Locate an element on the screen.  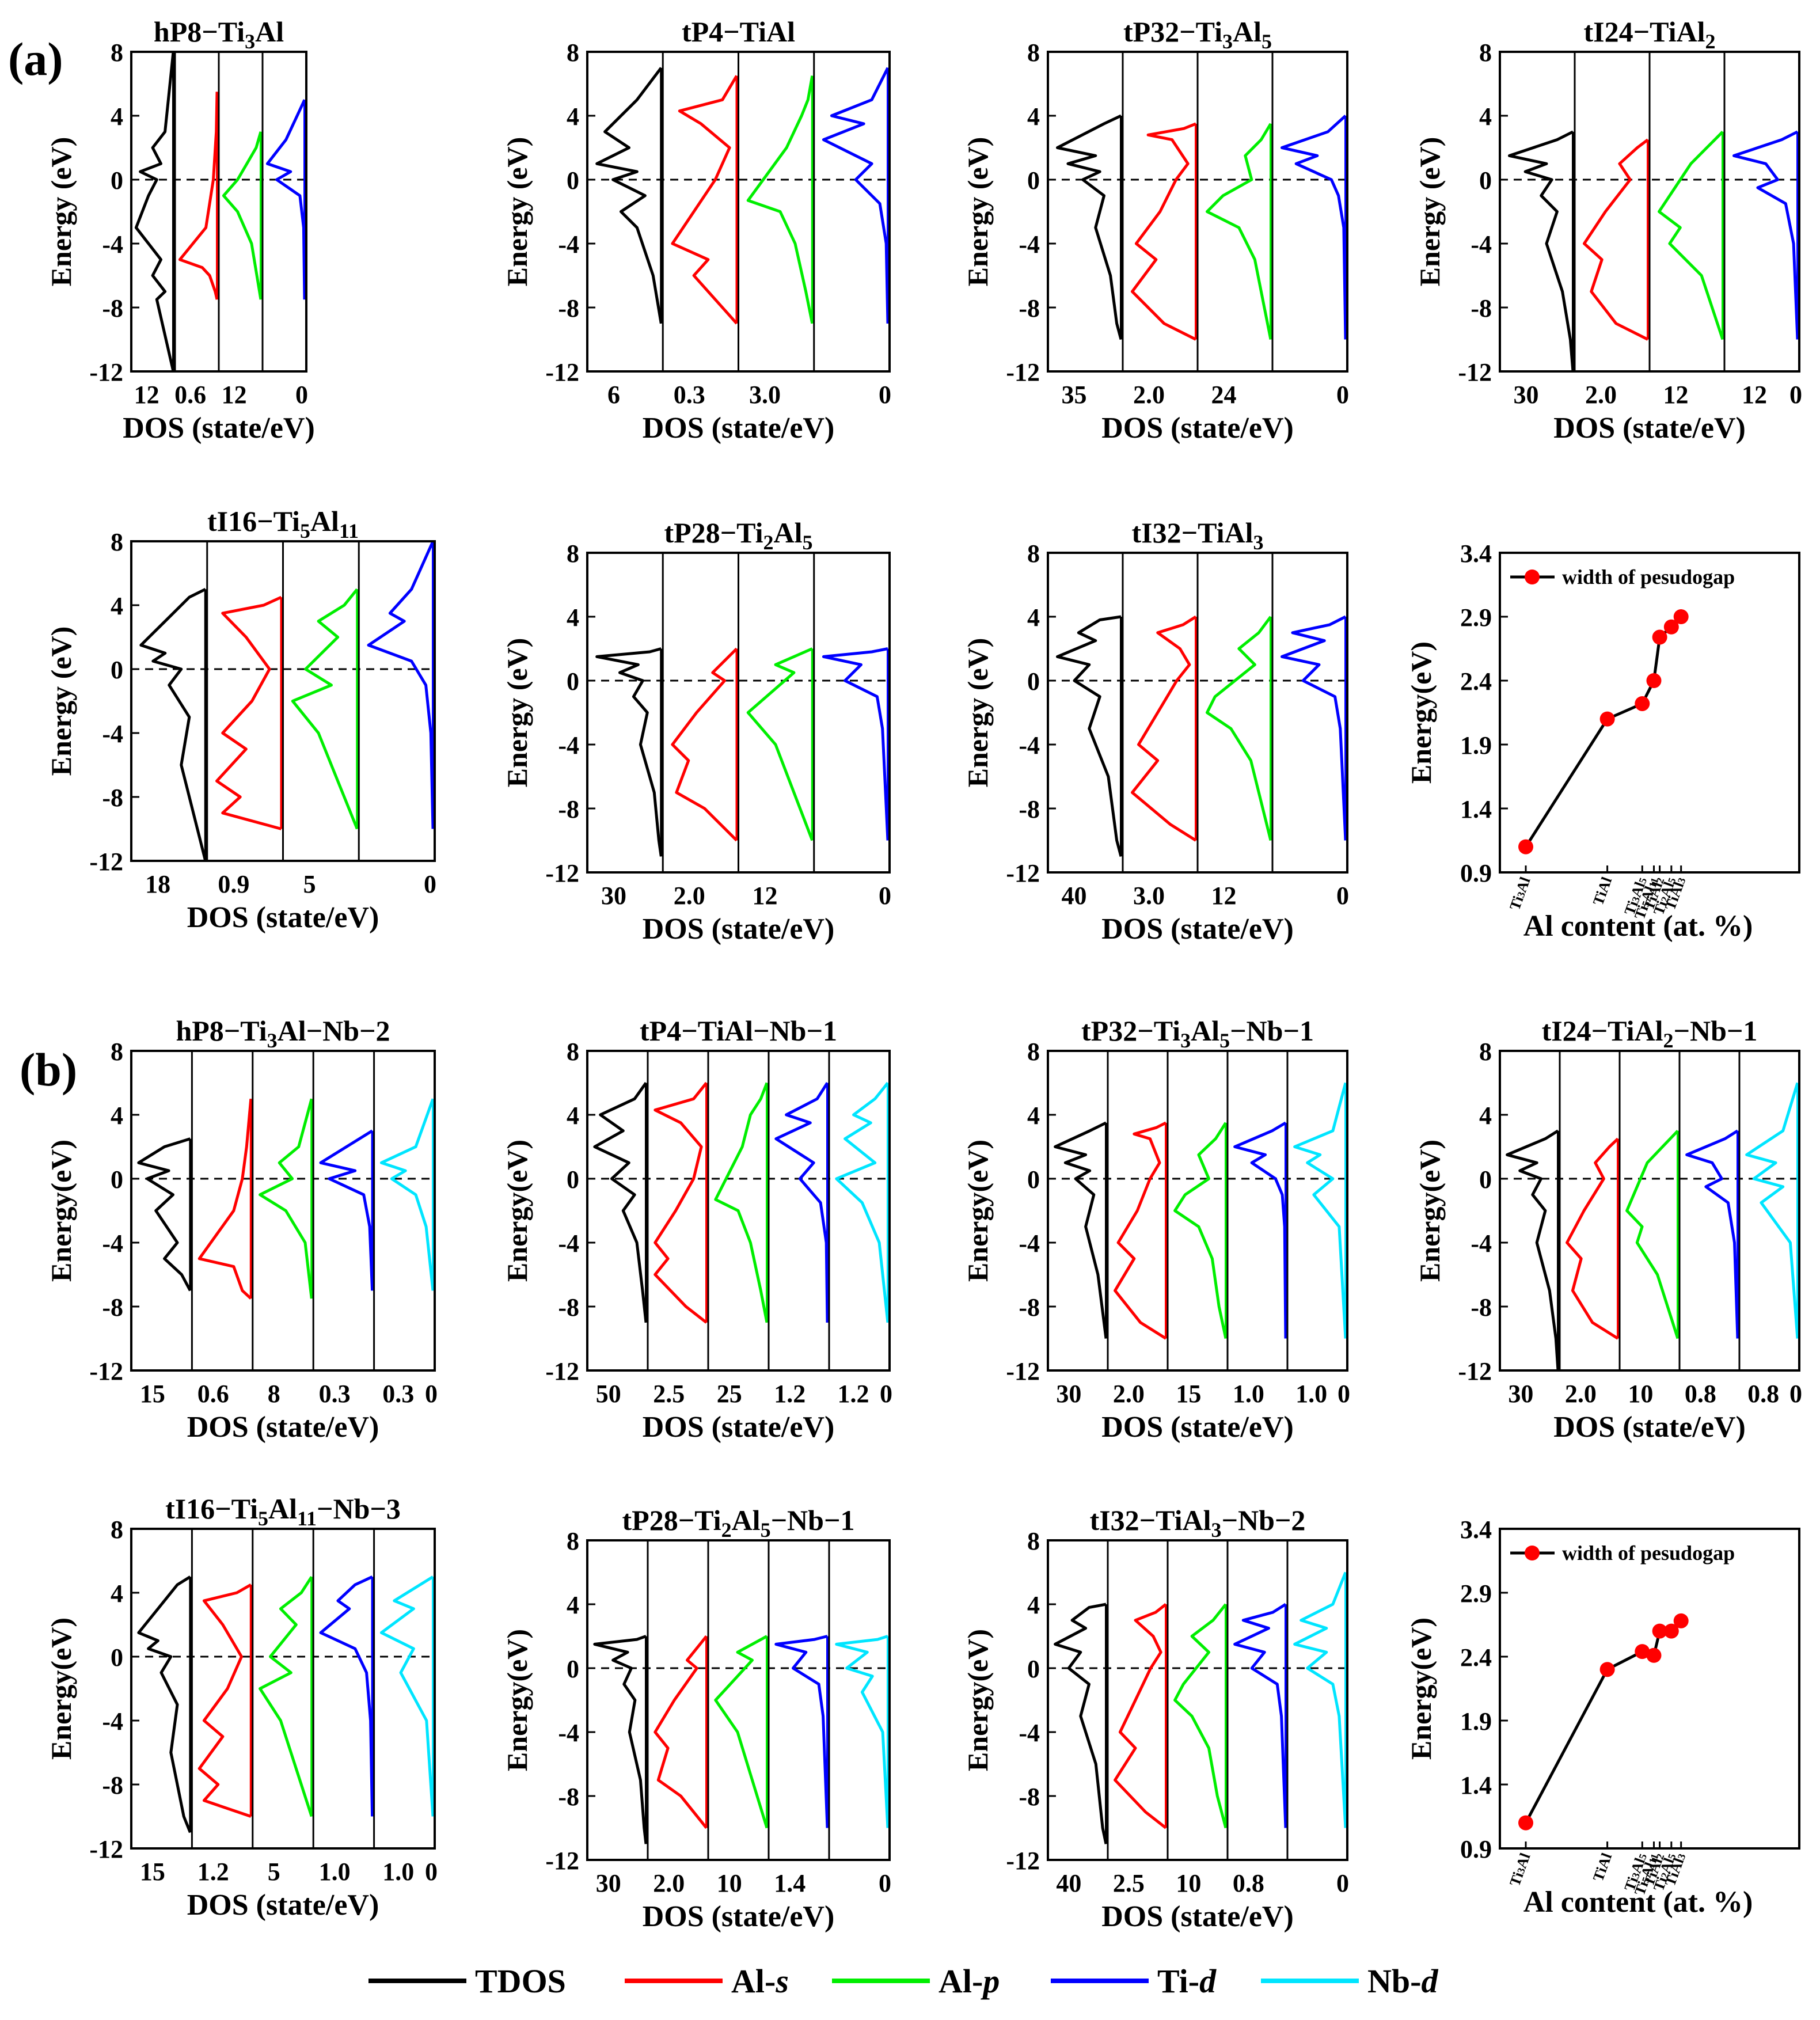
chart-title: tP32−Ti3Al5 is located at coordinates (1198, 34).